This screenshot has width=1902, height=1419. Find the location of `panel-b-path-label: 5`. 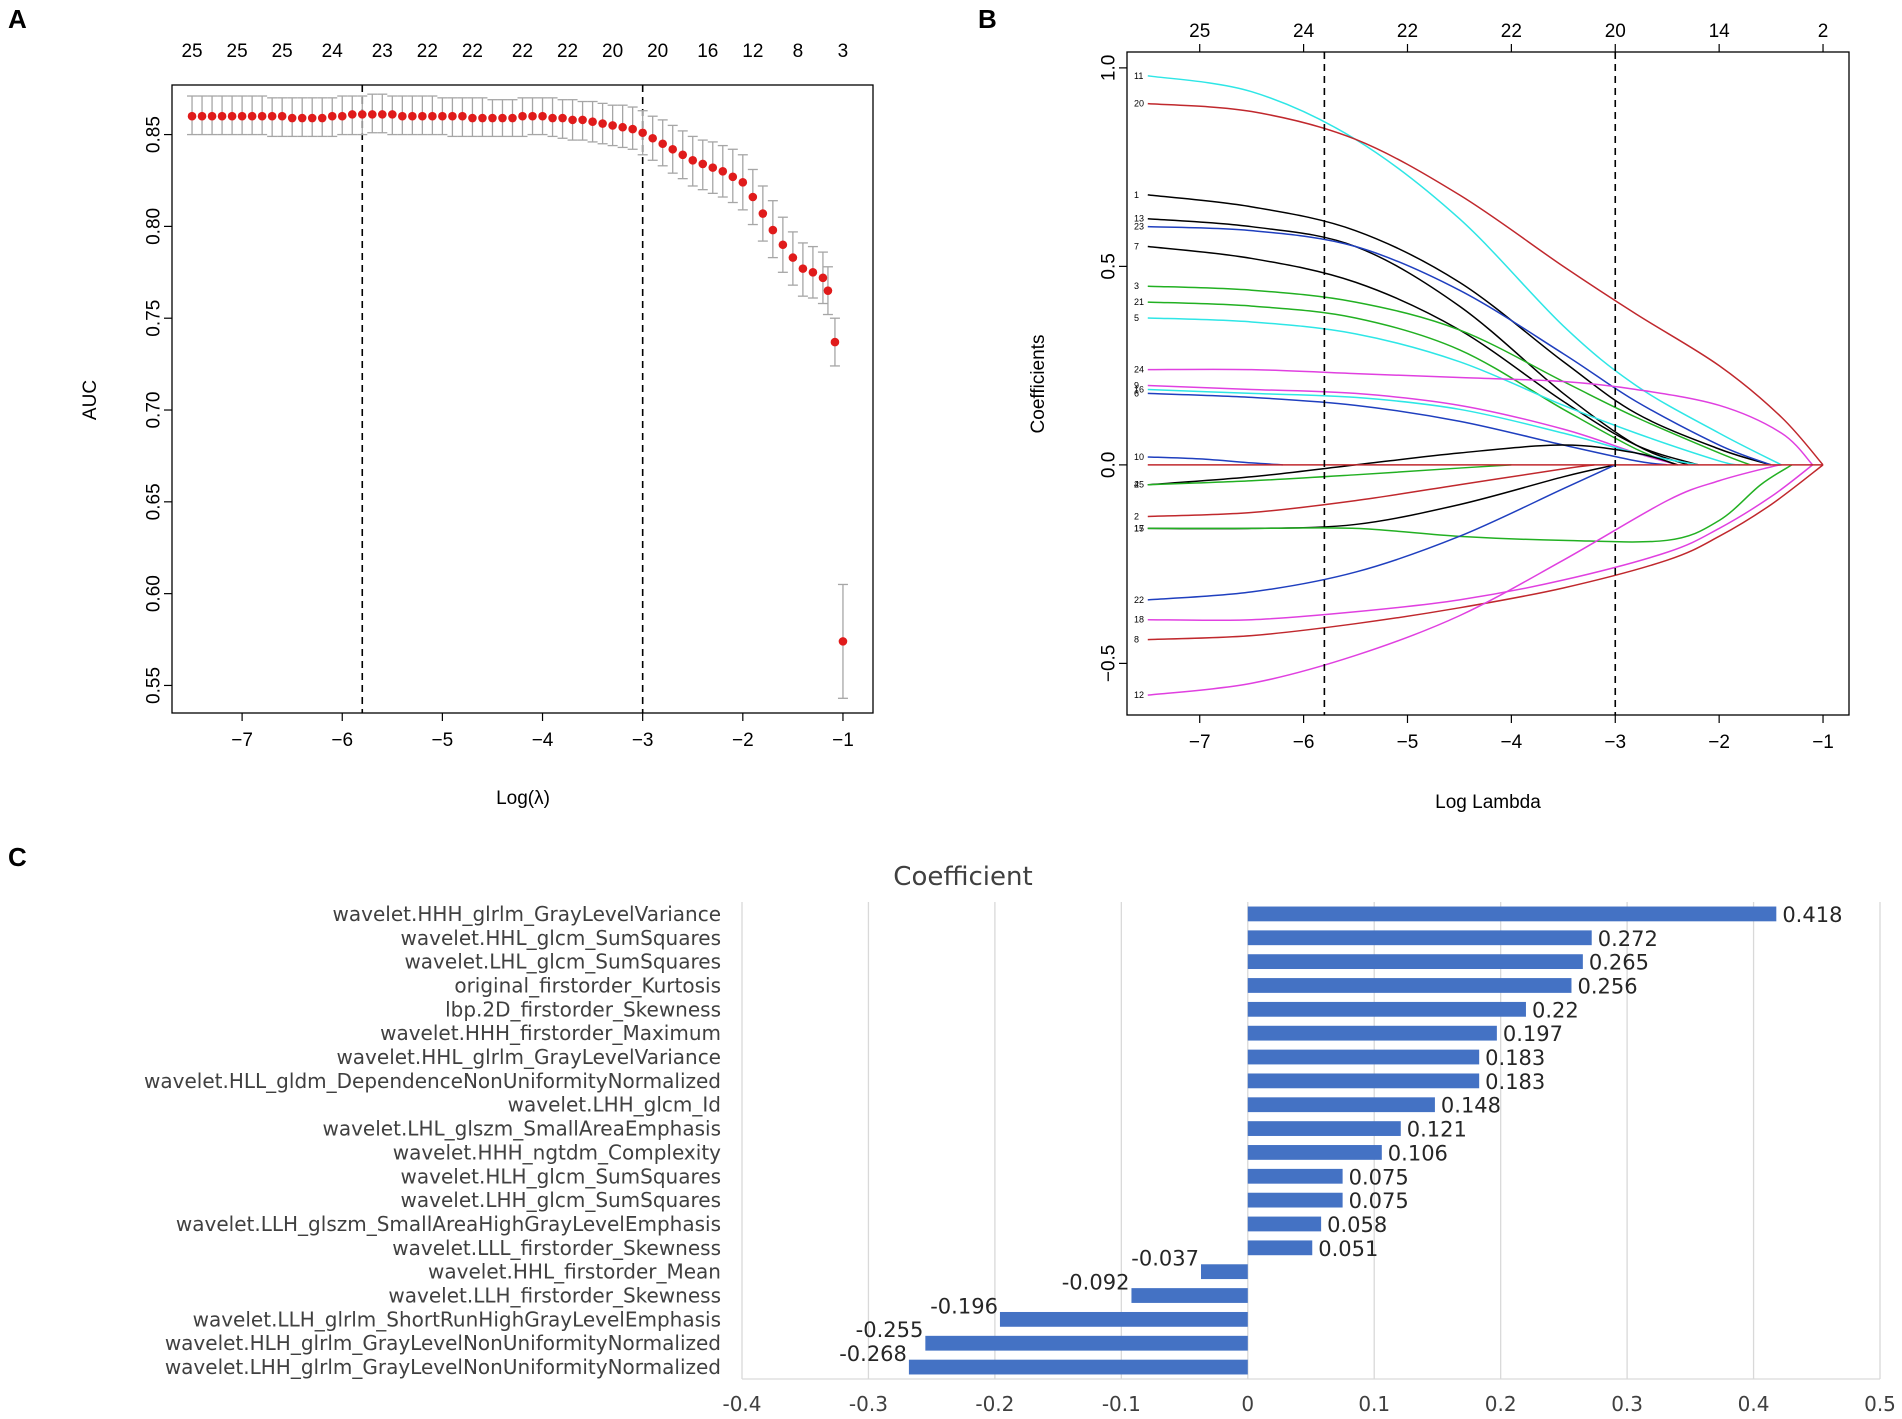

panel-b-path-label: 5 is located at coordinates (1136, 318).